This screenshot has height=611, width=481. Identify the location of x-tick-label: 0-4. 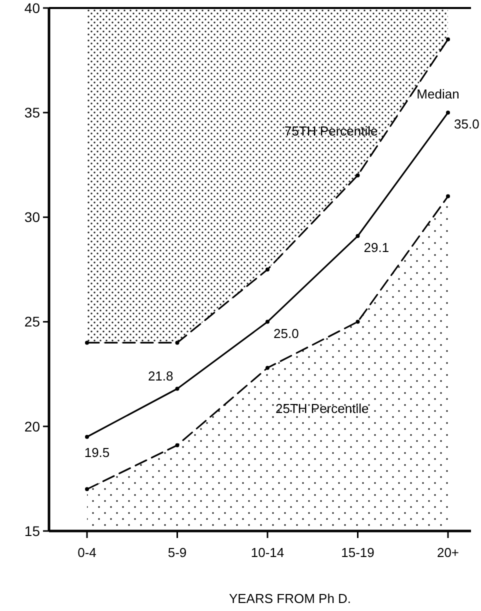
(87, 552).